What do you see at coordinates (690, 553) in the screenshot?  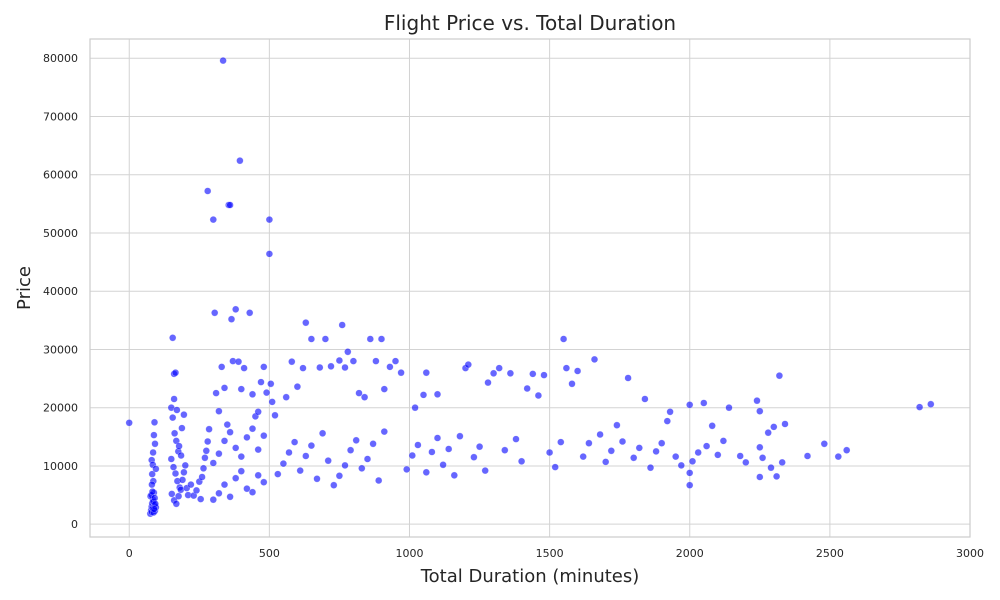 I see `x-tick-label: 2000` at bounding box center [690, 553].